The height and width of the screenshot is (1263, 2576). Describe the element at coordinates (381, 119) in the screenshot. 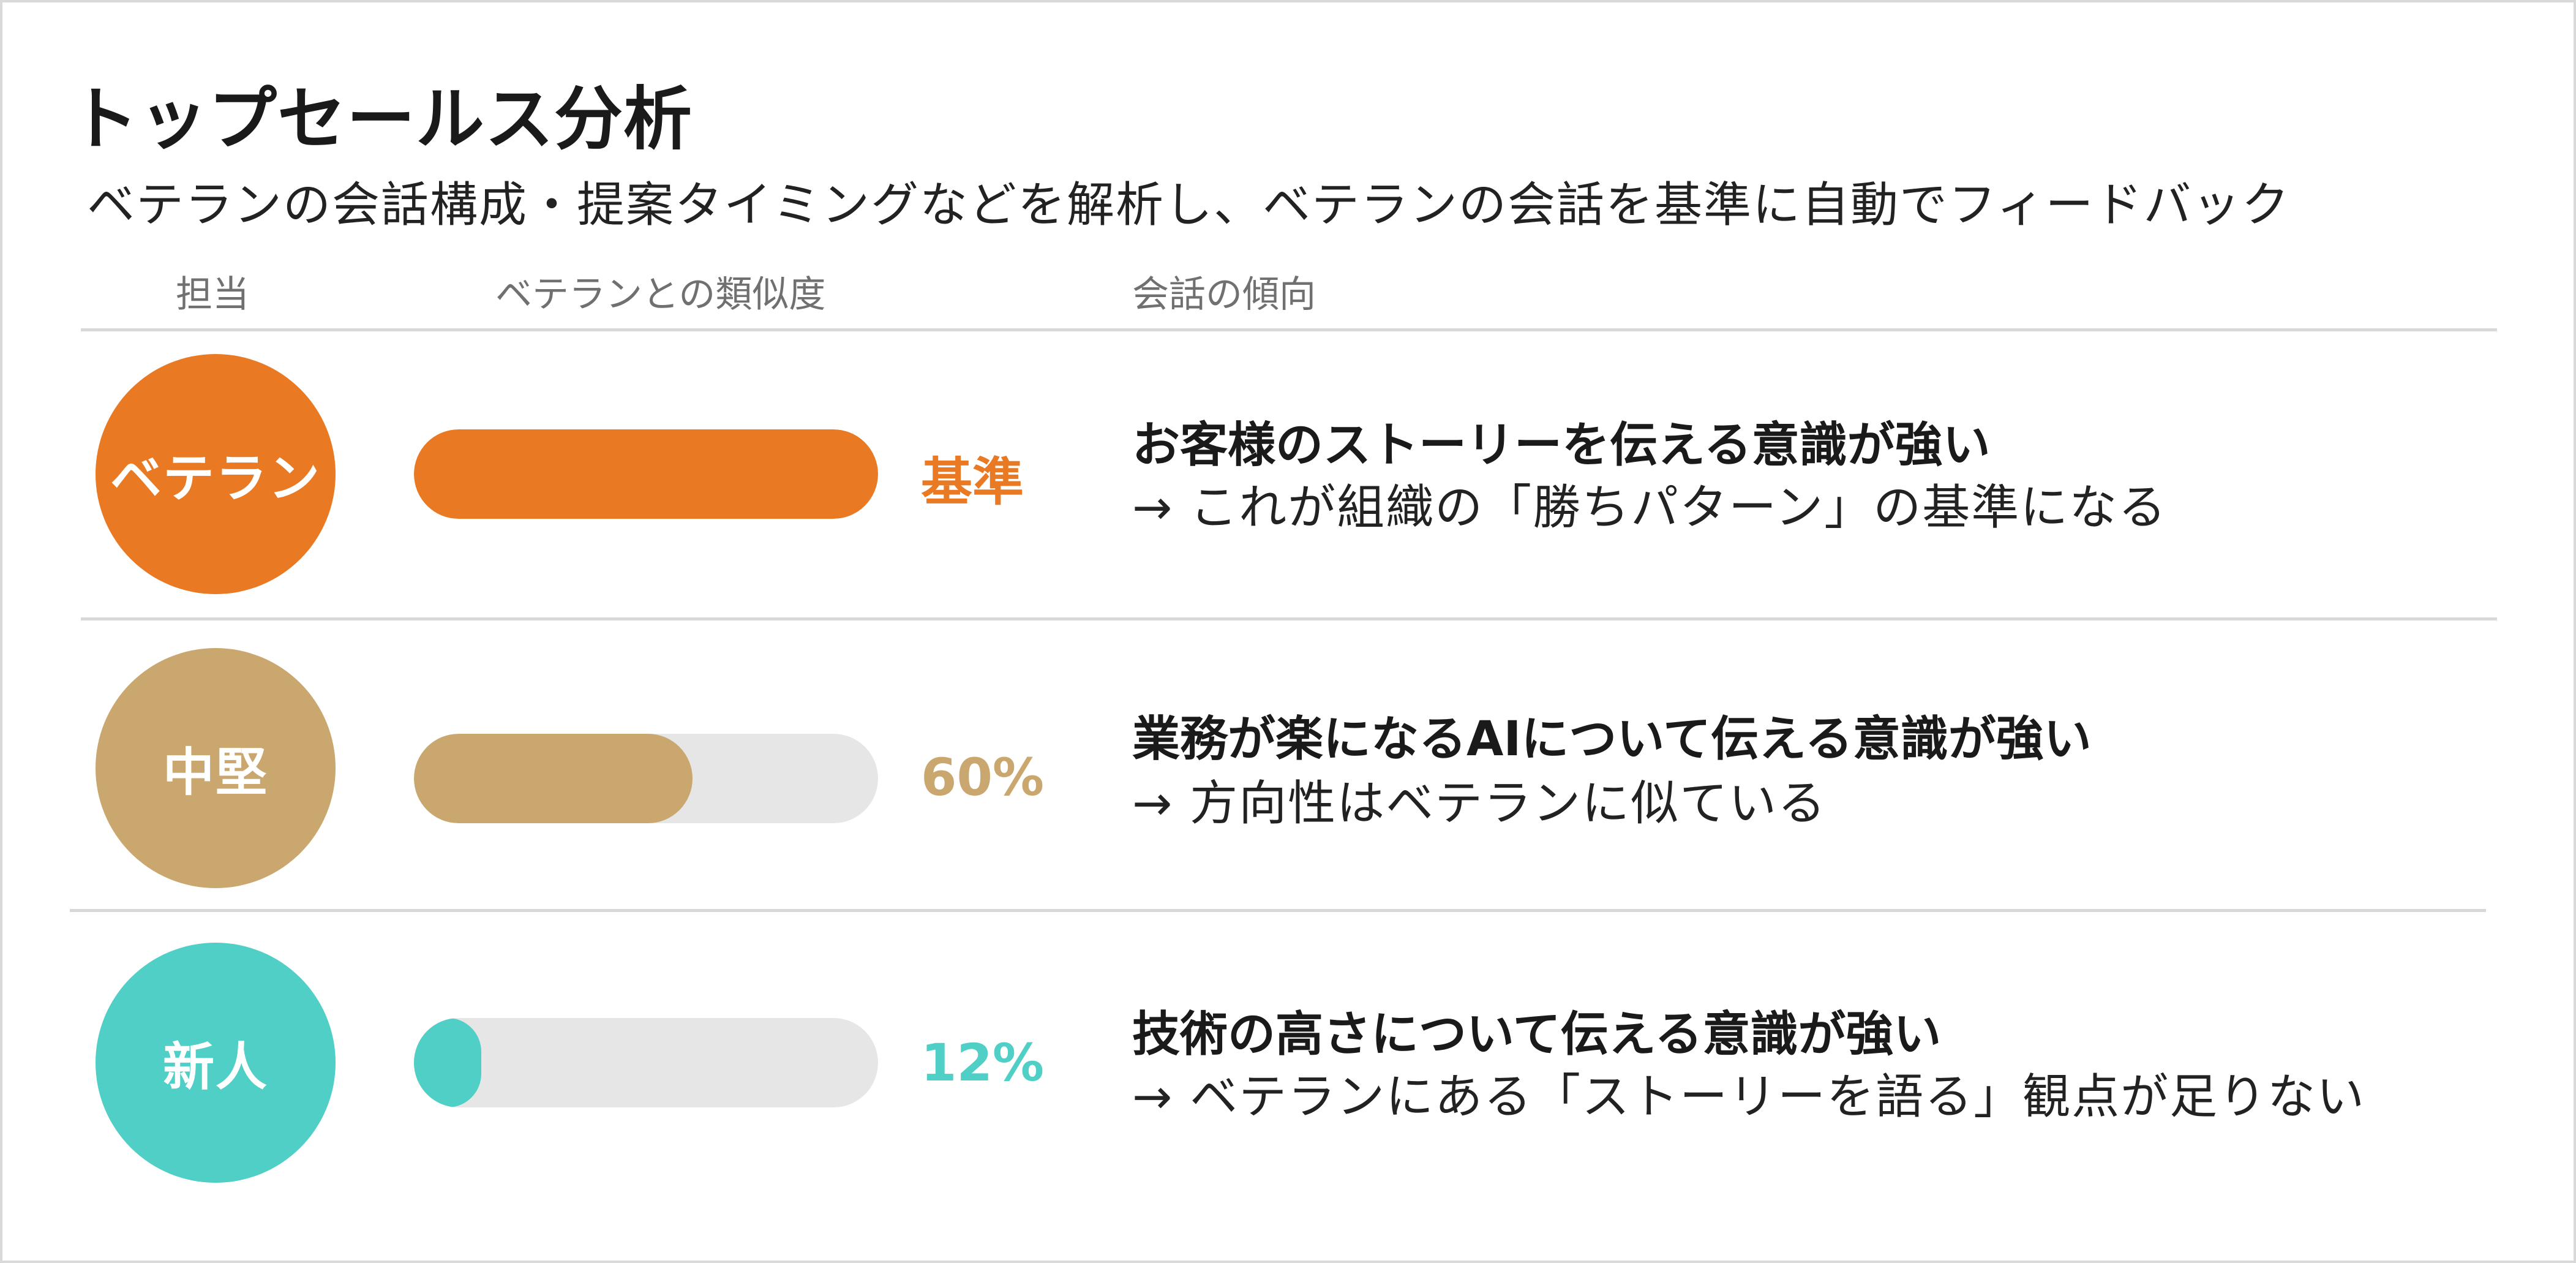

I see `page-title: トップセールス分析` at that location.